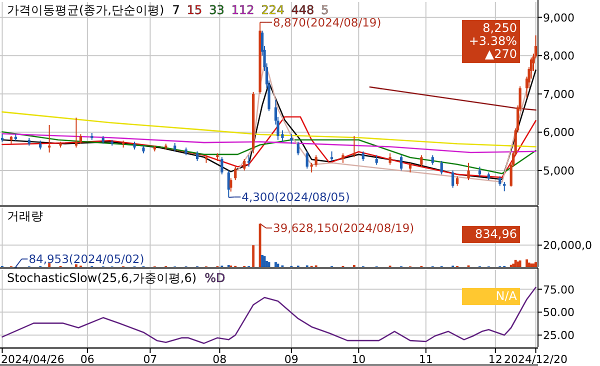  Describe the element at coordinates (495, 359) in the screenshot. I see `x-tick-label: 12` at that location.